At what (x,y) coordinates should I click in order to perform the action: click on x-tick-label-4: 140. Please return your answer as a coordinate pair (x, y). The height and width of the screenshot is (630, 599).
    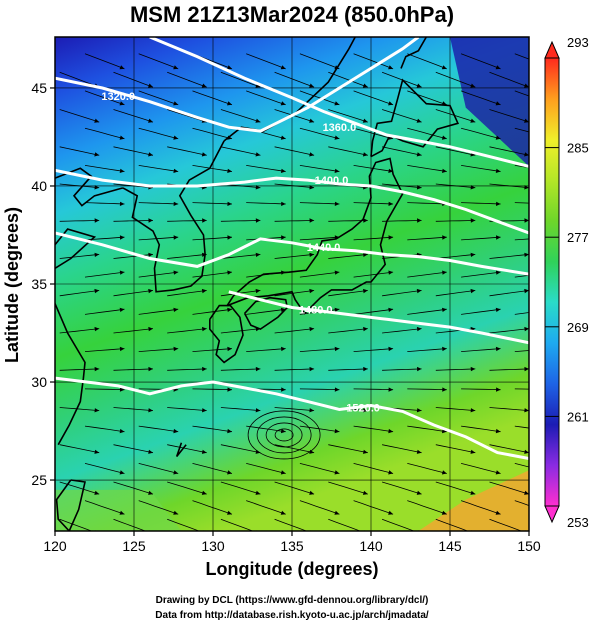
    Looking at the image, I should click on (371, 546).